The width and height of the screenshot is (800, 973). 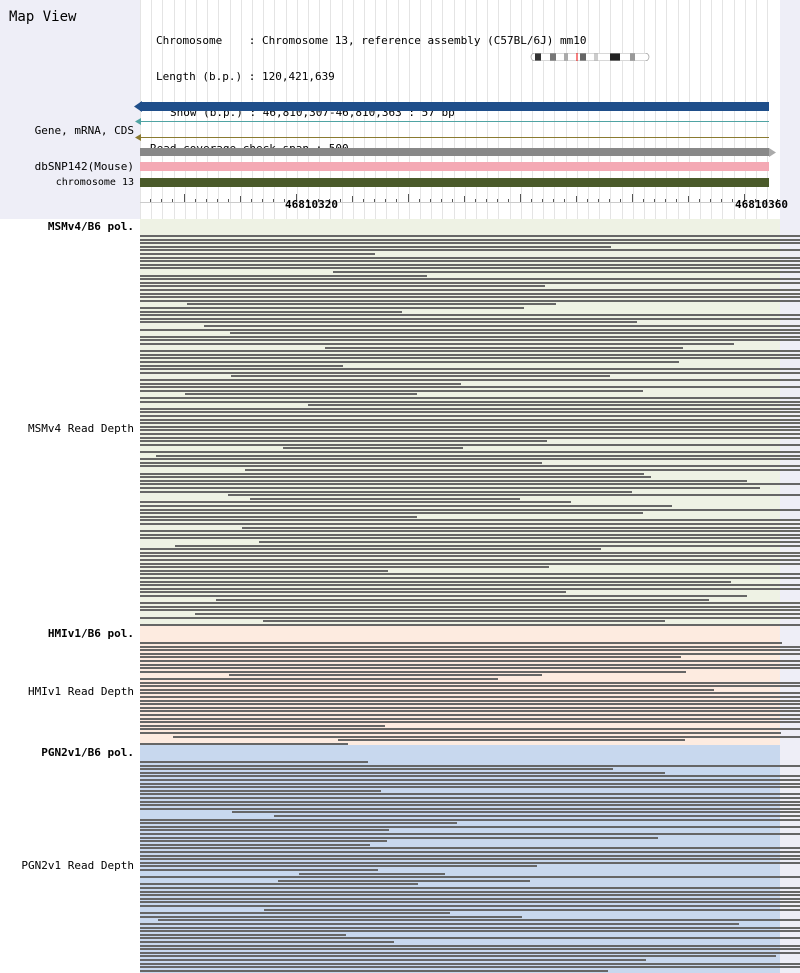 What do you see at coordinates (138, 106) in the screenshot?
I see `gene-arrow-icon` at bounding box center [138, 106].